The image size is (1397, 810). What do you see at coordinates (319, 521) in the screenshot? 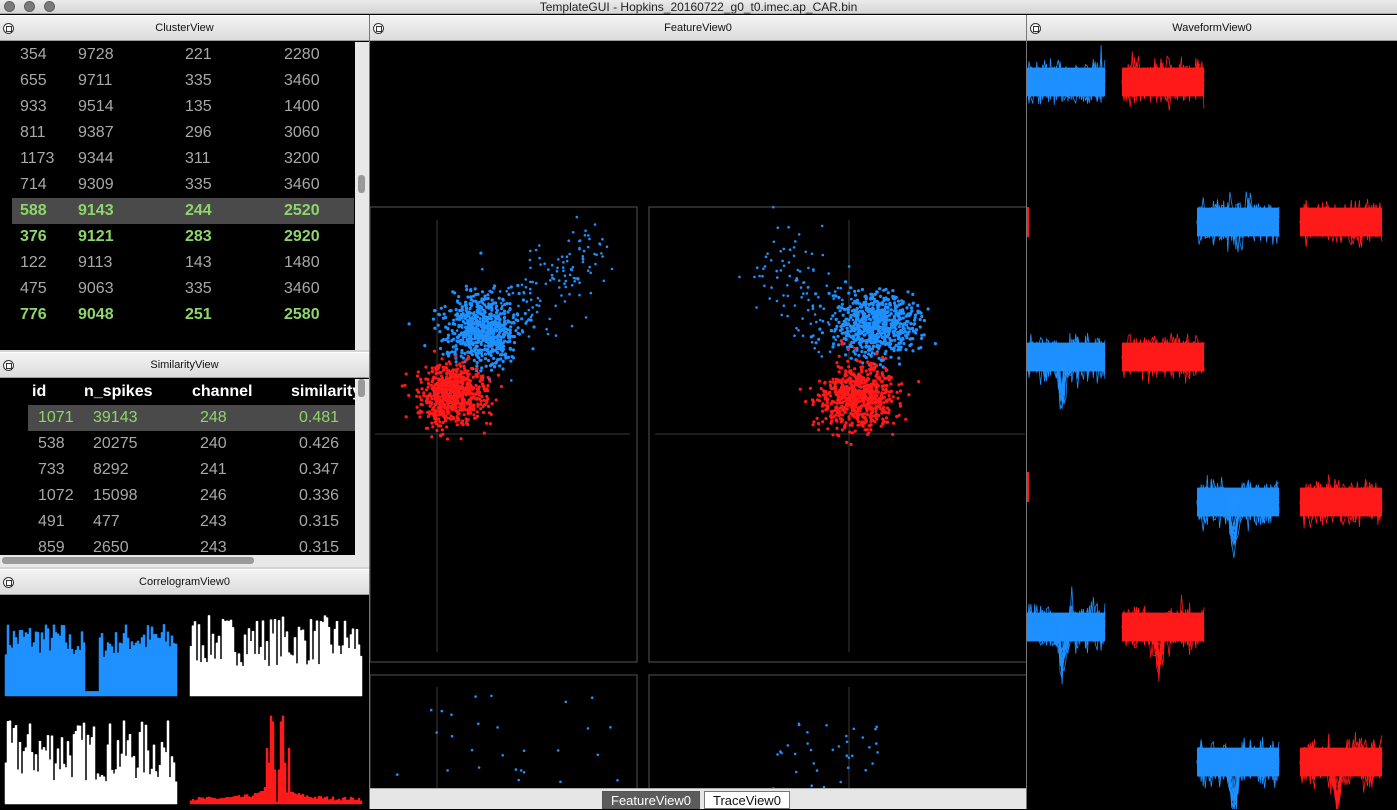
I see `table-cell-similarity: 0.315` at bounding box center [319, 521].